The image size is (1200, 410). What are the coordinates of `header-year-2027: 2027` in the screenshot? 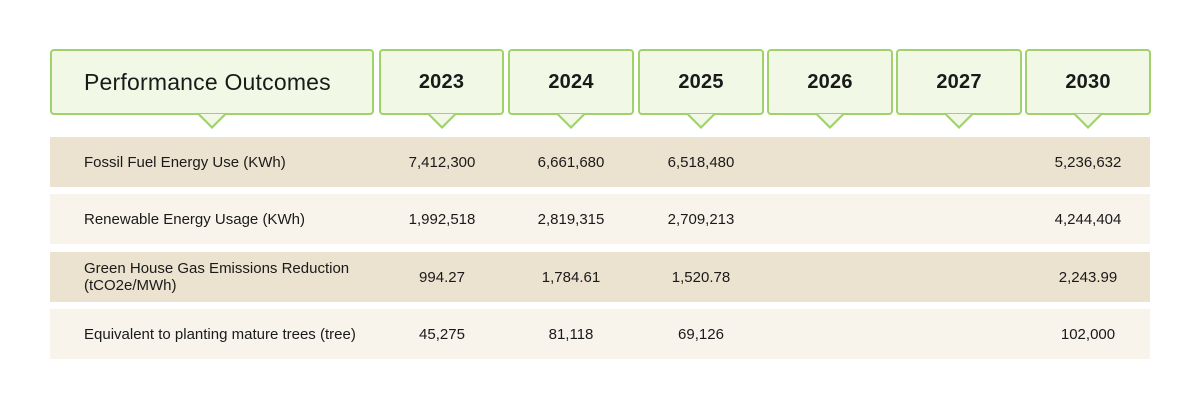 It's located at (959, 89).